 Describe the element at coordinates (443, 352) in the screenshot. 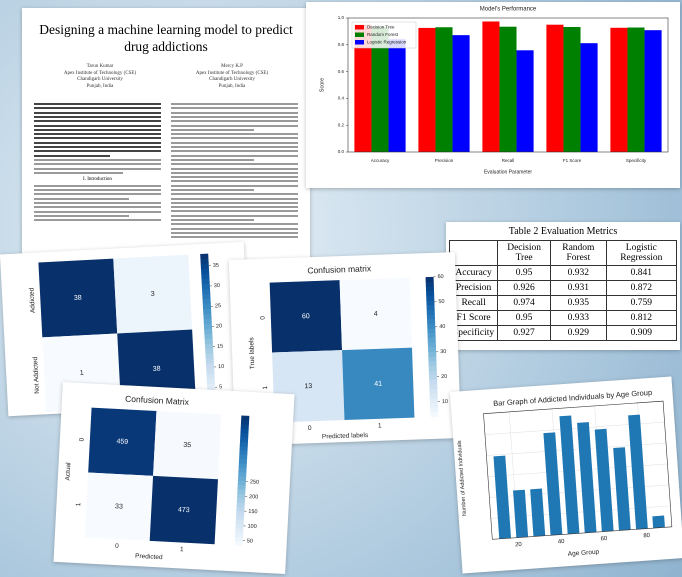

I see `colorbar-label: 30` at that location.